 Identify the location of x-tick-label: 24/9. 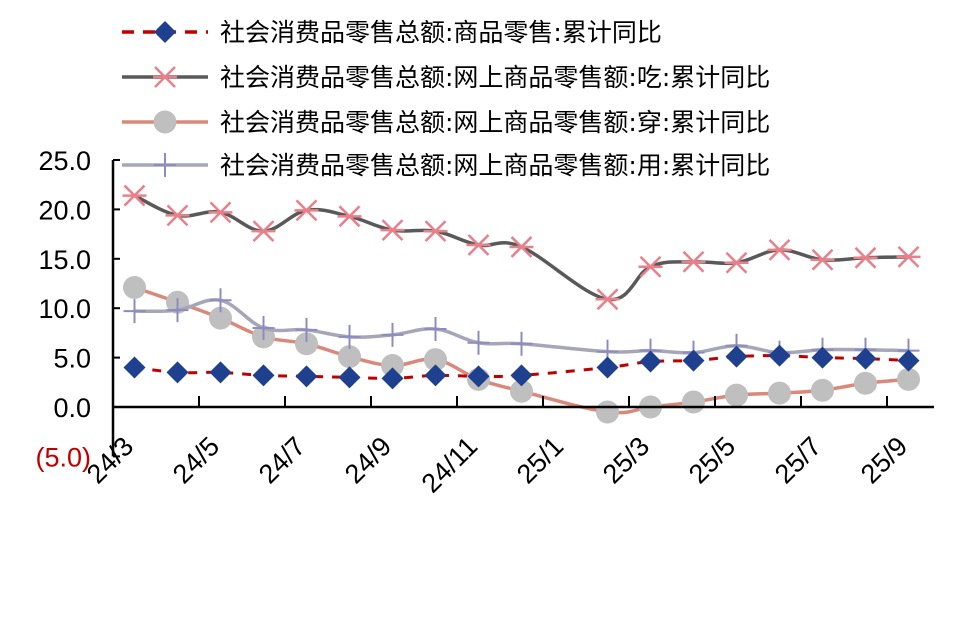
(368, 460).